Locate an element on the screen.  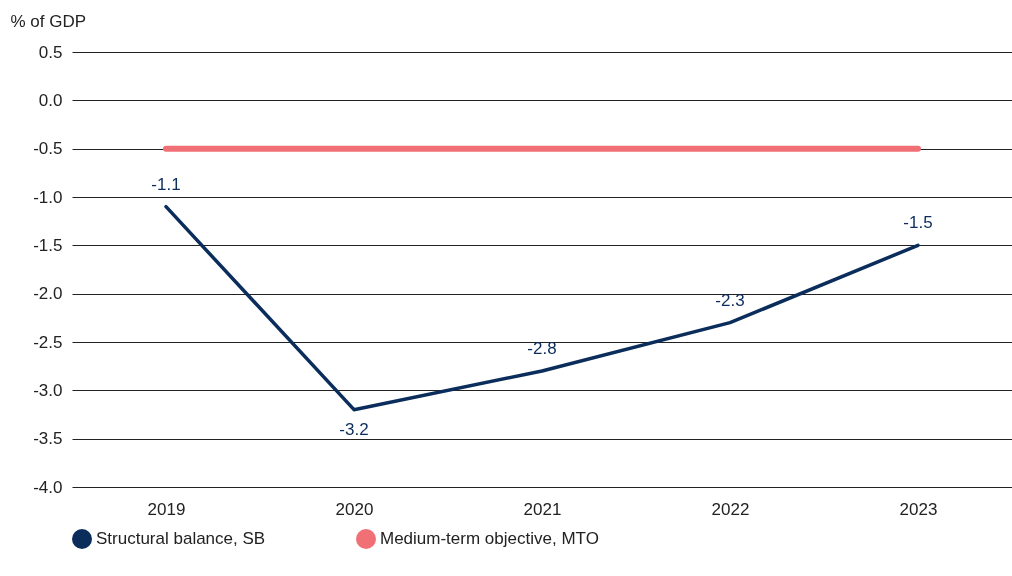
y-tick-label: -0.5 is located at coordinates (48, 149).